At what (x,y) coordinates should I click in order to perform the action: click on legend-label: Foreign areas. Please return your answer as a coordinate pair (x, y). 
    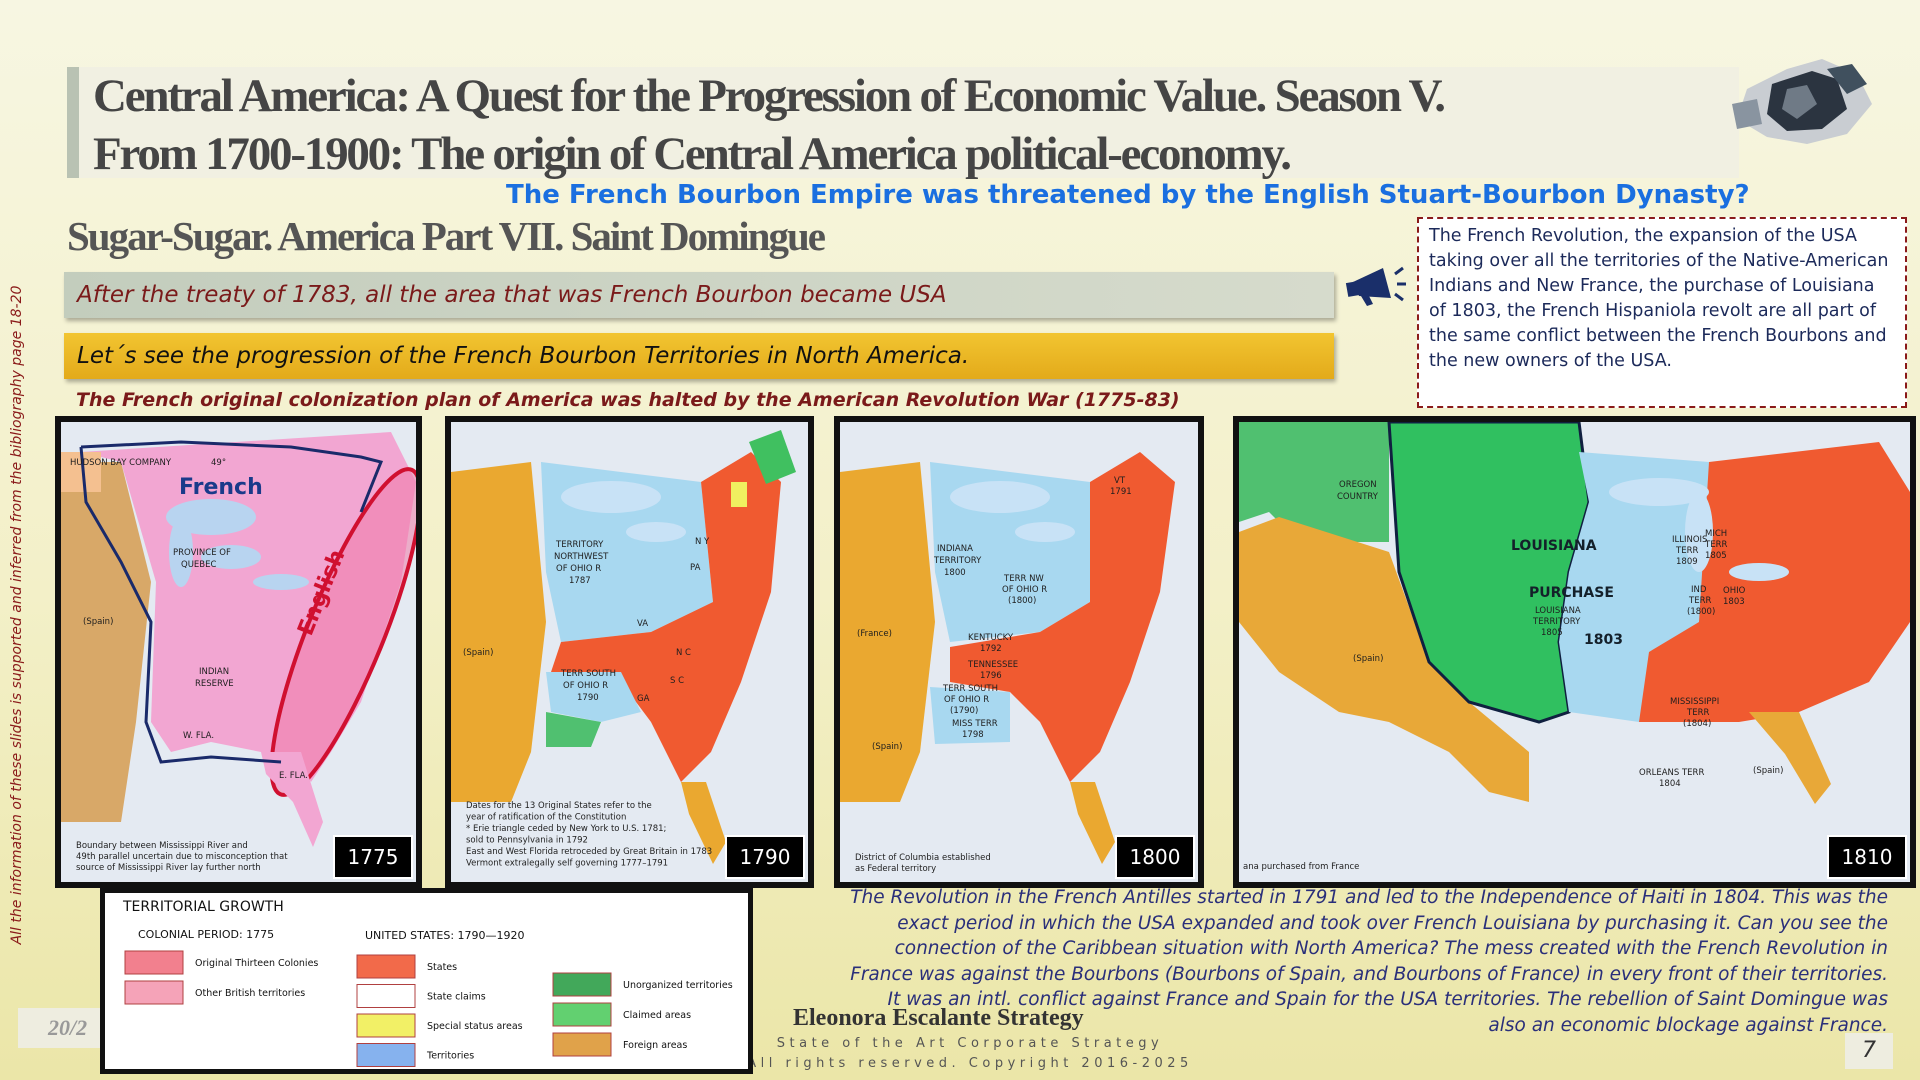
    Looking at the image, I should click on (655, 1045).